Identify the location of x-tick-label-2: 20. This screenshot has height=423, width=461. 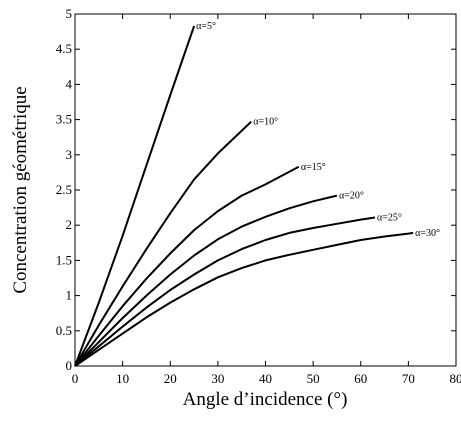
(170, 378).